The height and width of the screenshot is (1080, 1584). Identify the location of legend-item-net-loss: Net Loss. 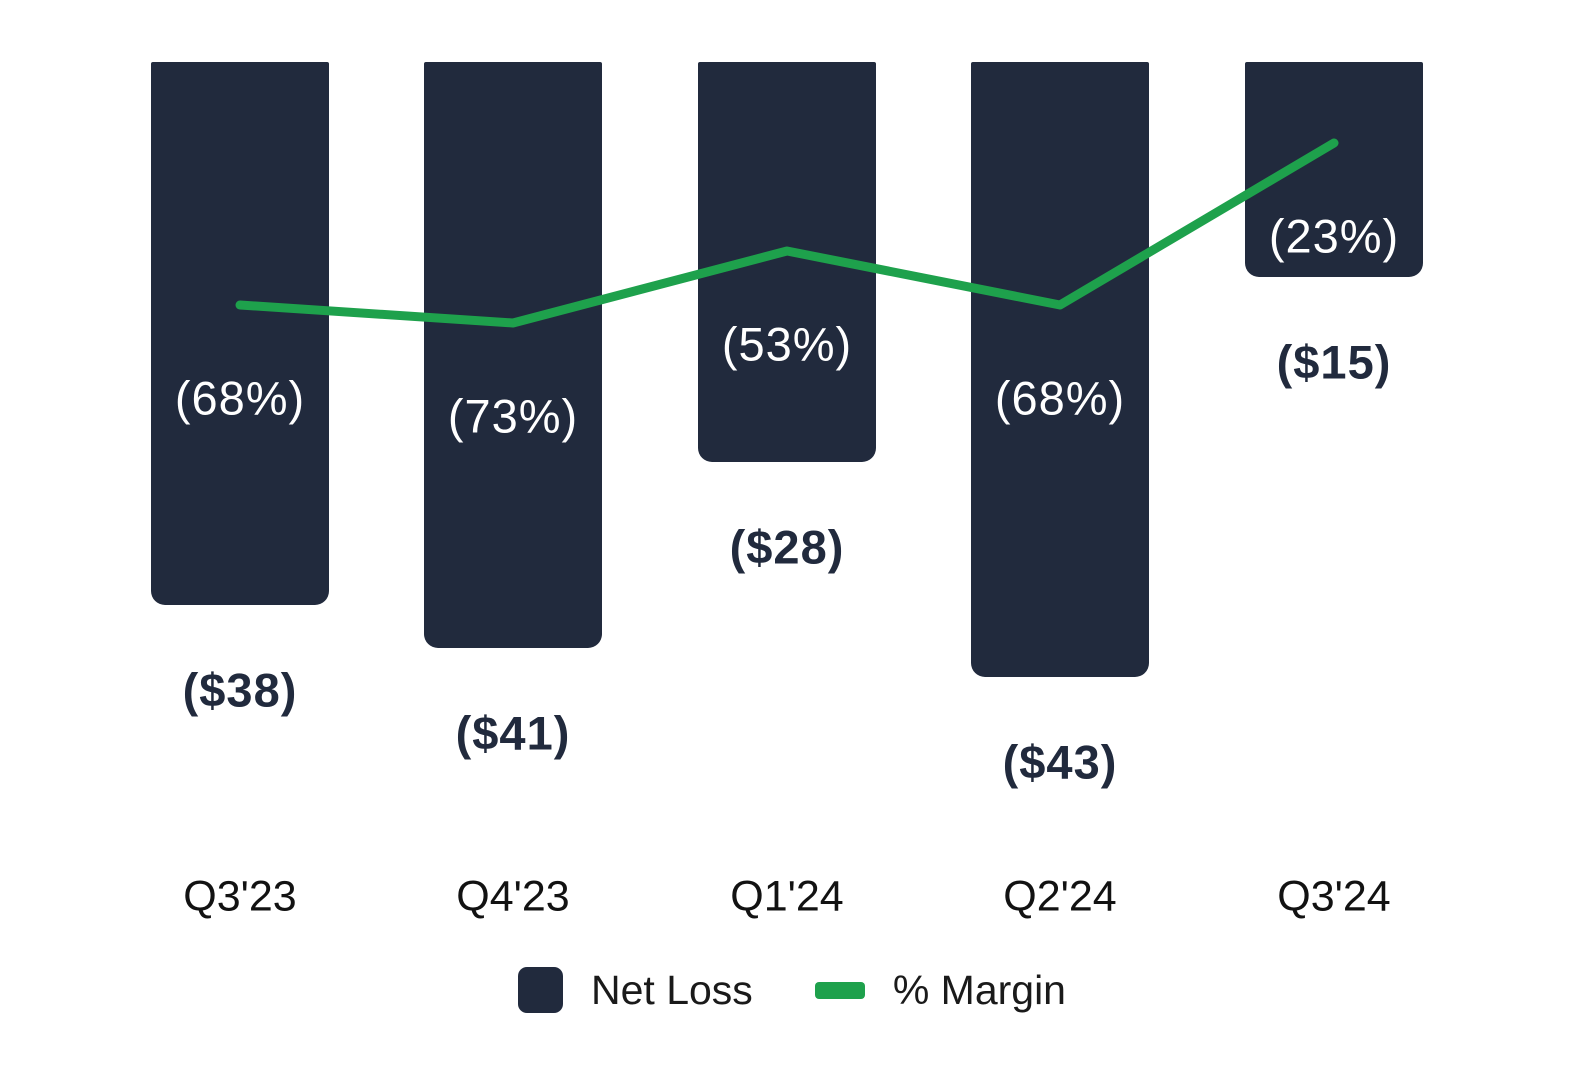
(635, 990).